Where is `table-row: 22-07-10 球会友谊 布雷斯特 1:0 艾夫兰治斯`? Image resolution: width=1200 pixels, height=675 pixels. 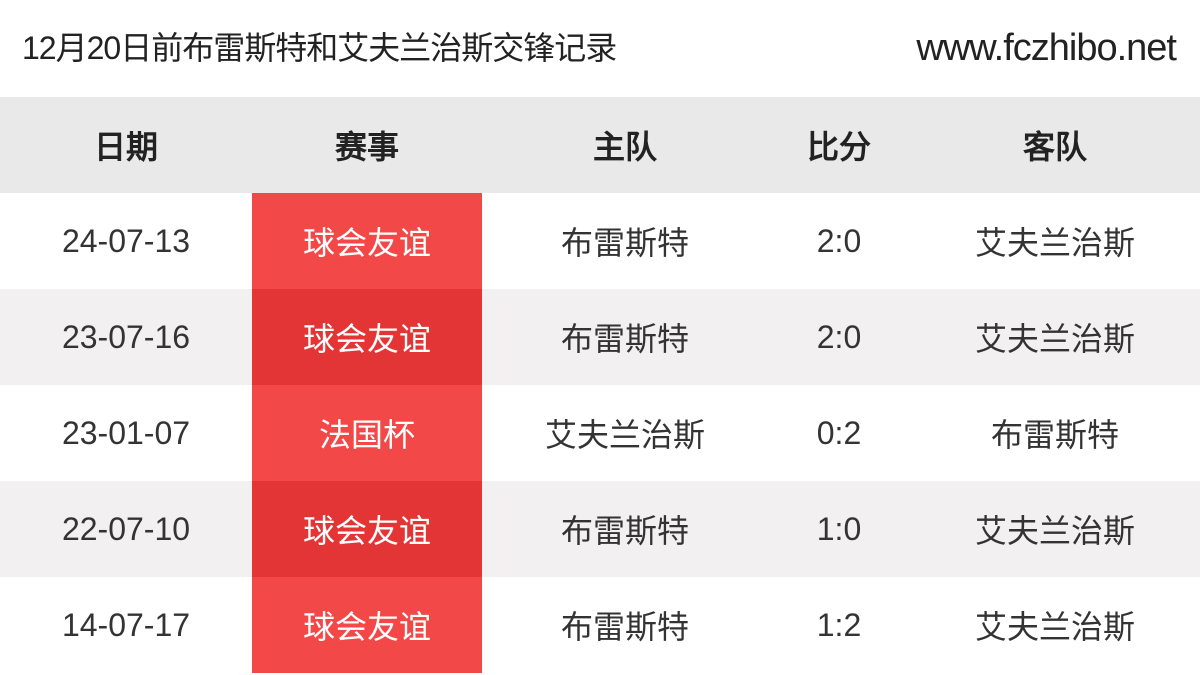 table-row: 22-07-10 球会友谊 布雷斯特 1:0 艾夫兰治斯 is located at coordinates (600, 529).